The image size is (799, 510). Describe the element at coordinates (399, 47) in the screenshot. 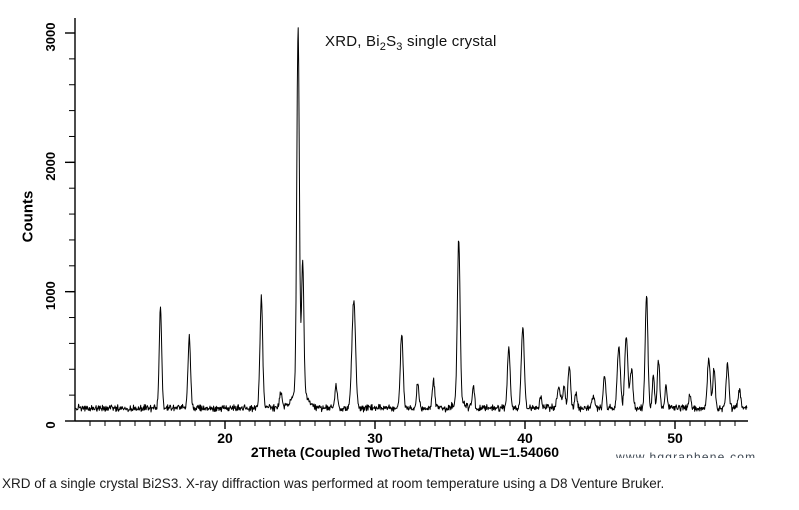

I see `chart-title-sub2: 3` at that location.